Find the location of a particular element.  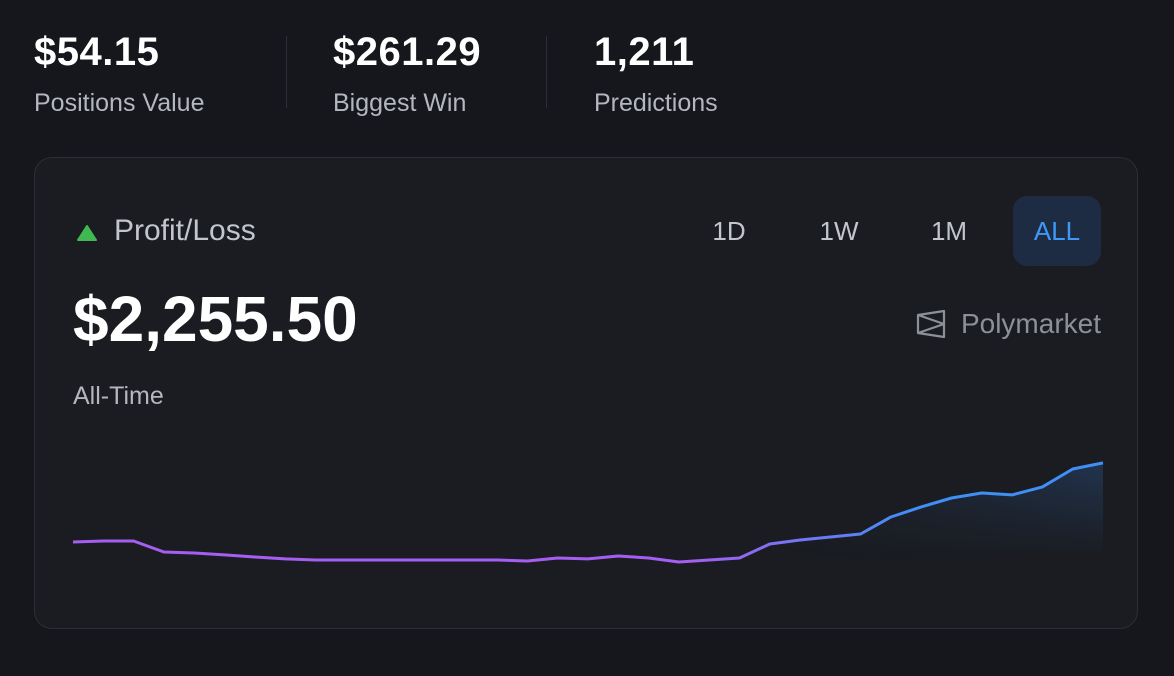

brand: Polymarket is located at coordinates (1008, 324).